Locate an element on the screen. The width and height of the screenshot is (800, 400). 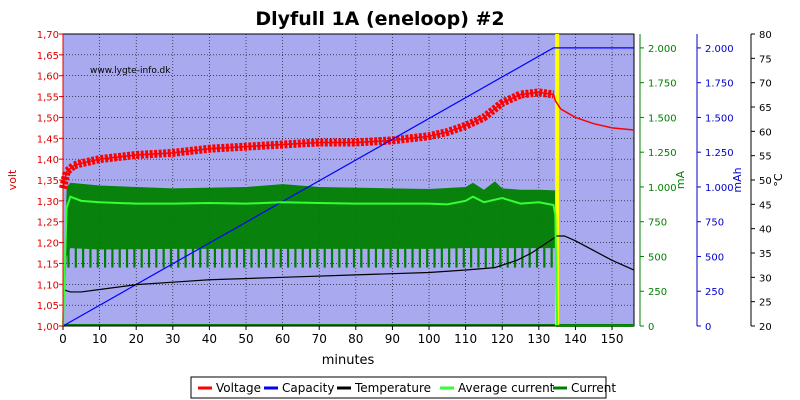
temp-tick-label: 65 is located at coordinates (765, 108).